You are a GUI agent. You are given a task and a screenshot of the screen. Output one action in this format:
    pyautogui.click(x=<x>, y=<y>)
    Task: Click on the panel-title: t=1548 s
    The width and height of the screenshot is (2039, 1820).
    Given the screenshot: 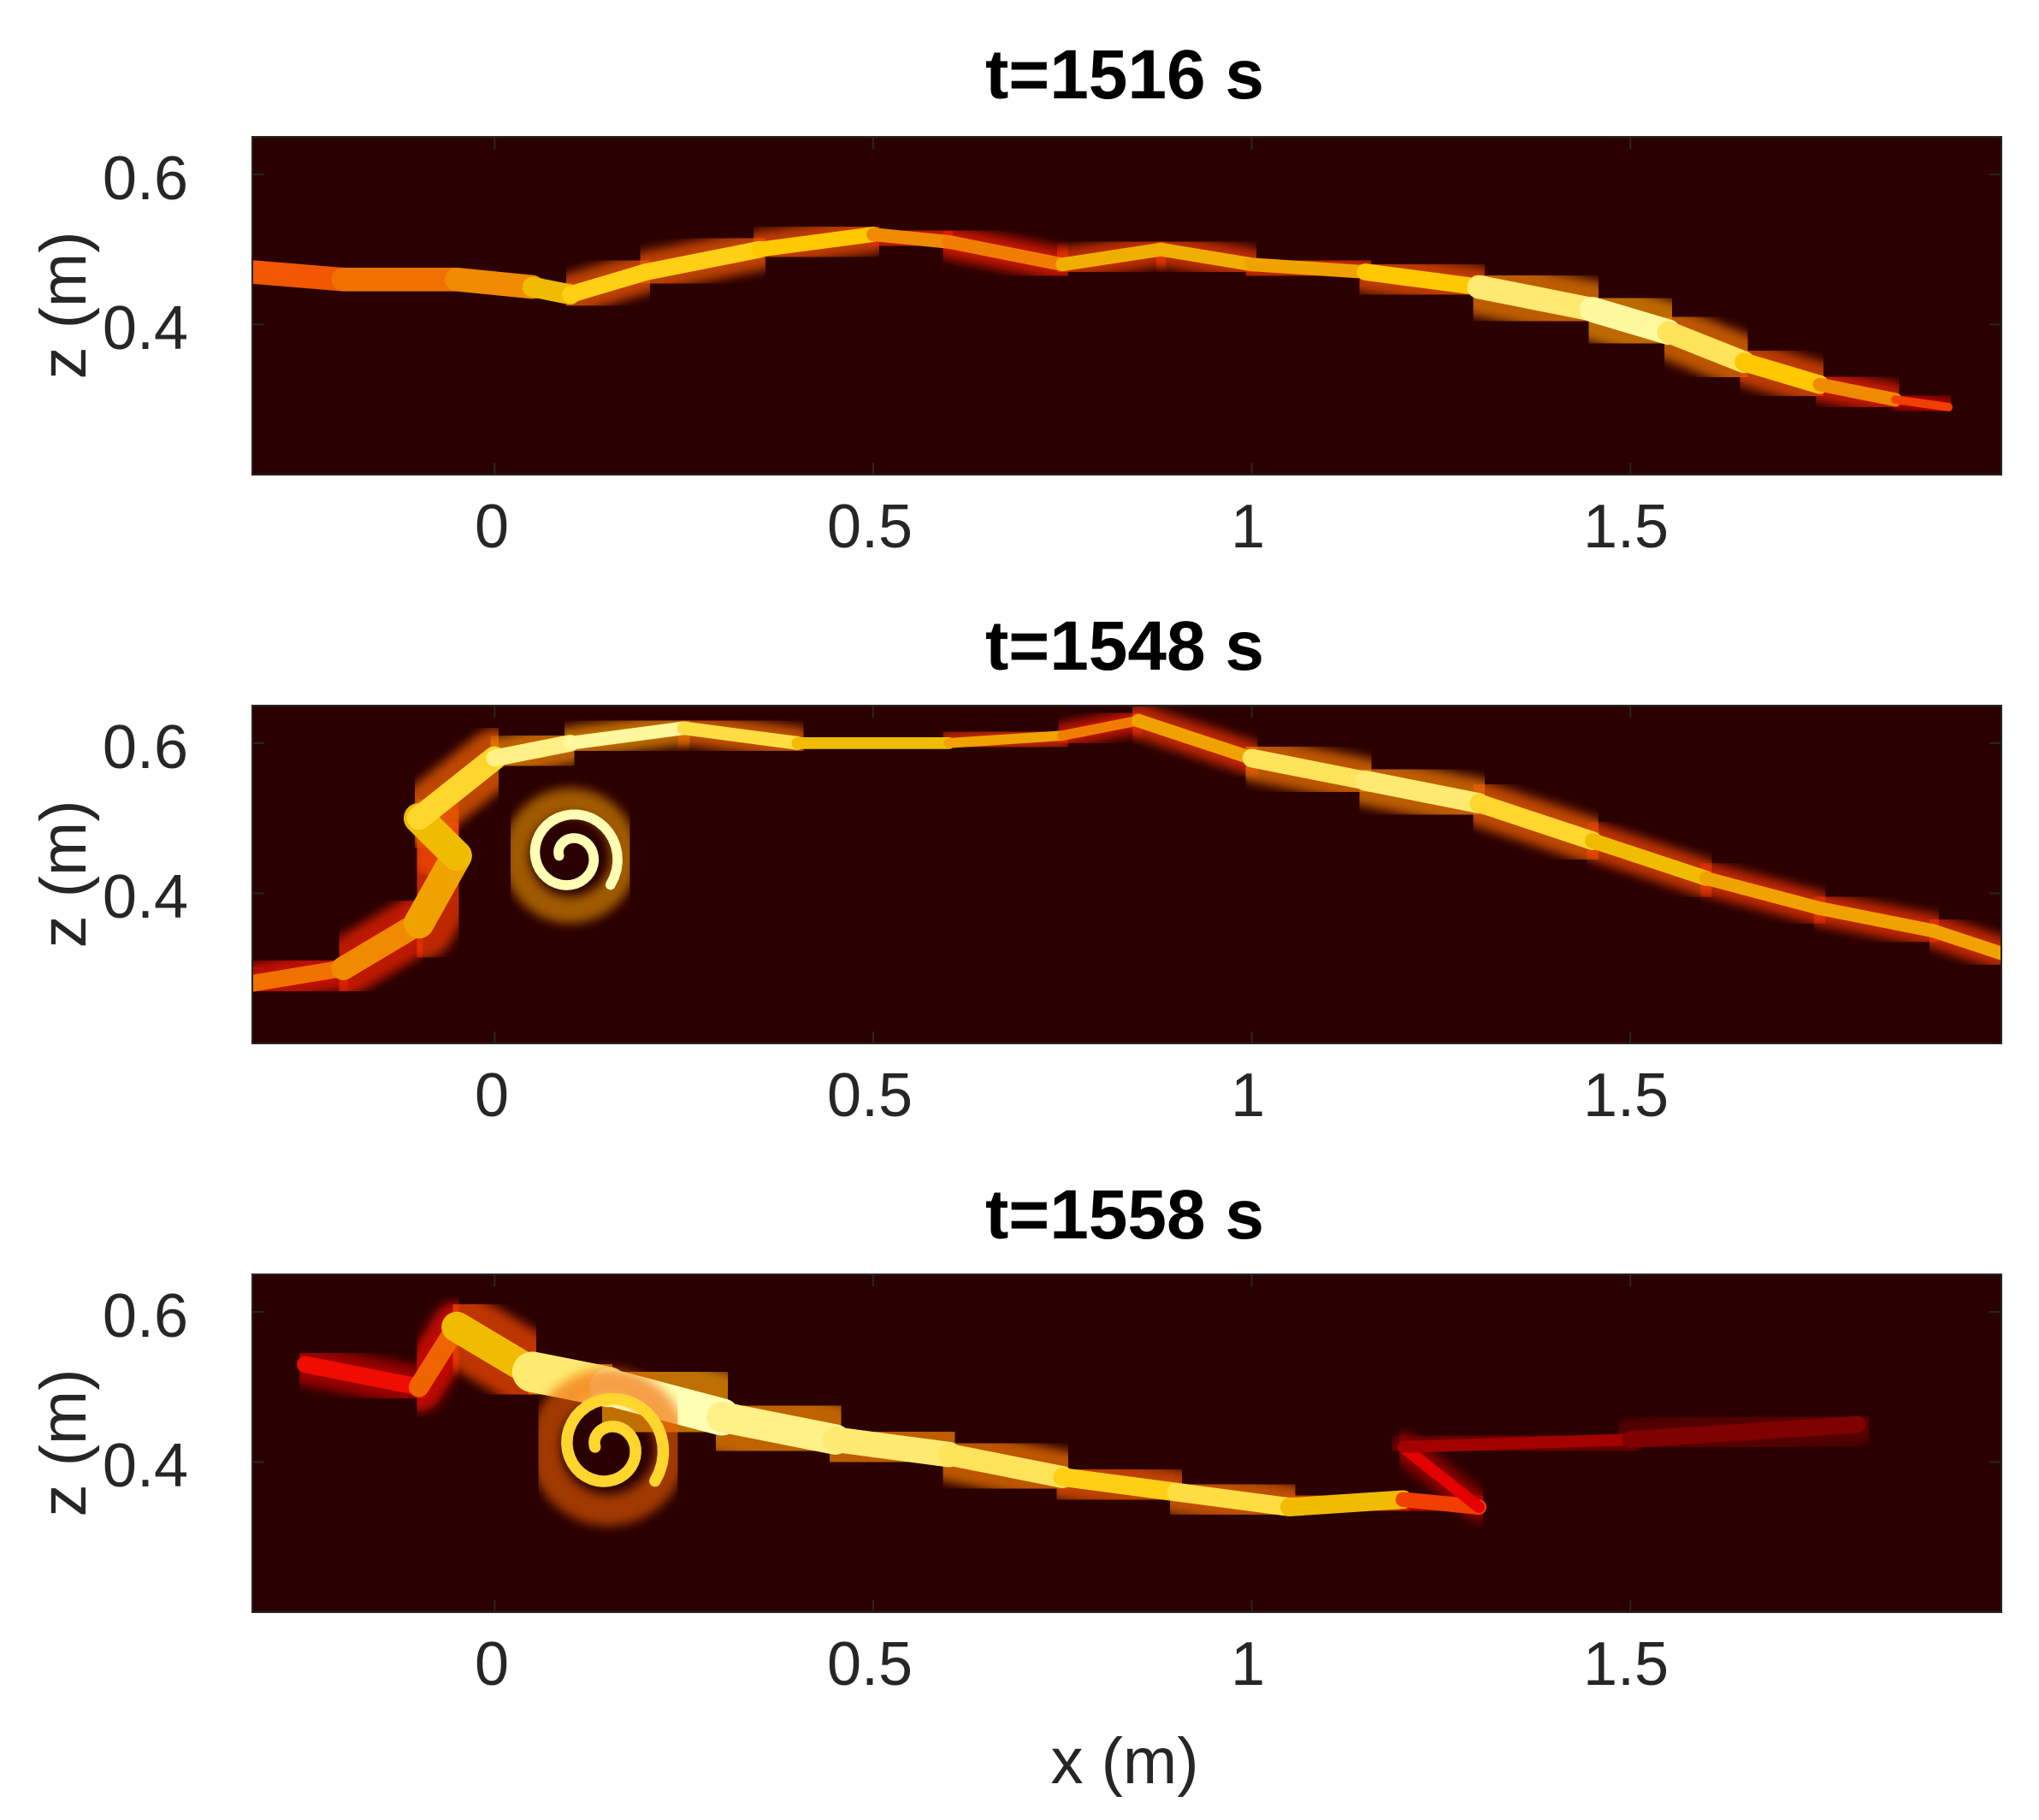 What is the action you would take?
    pyautogui.click(x=1124, y=646)
    